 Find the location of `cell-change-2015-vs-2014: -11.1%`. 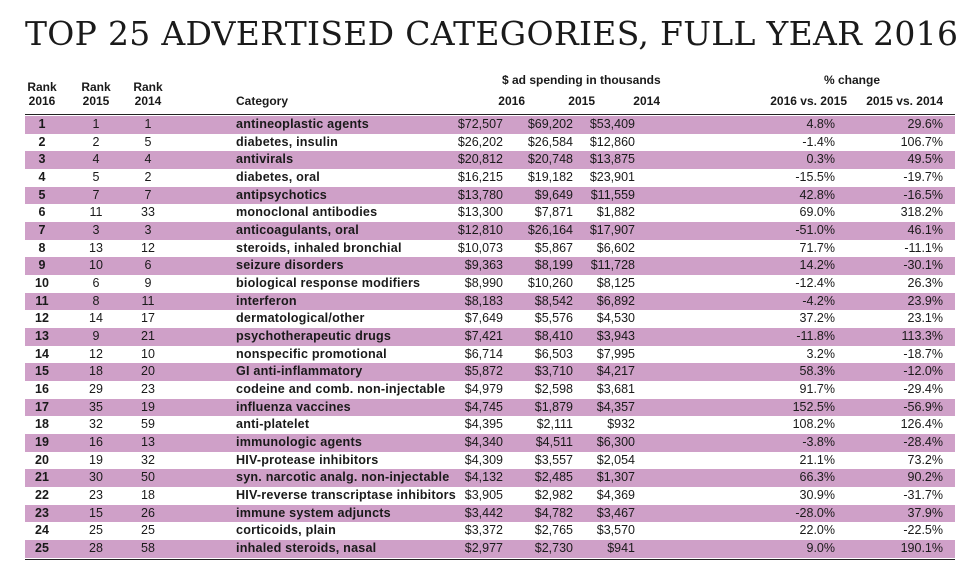

cell-change-2015-vs-2014: -11.1% is located at coordinates (923, 247).